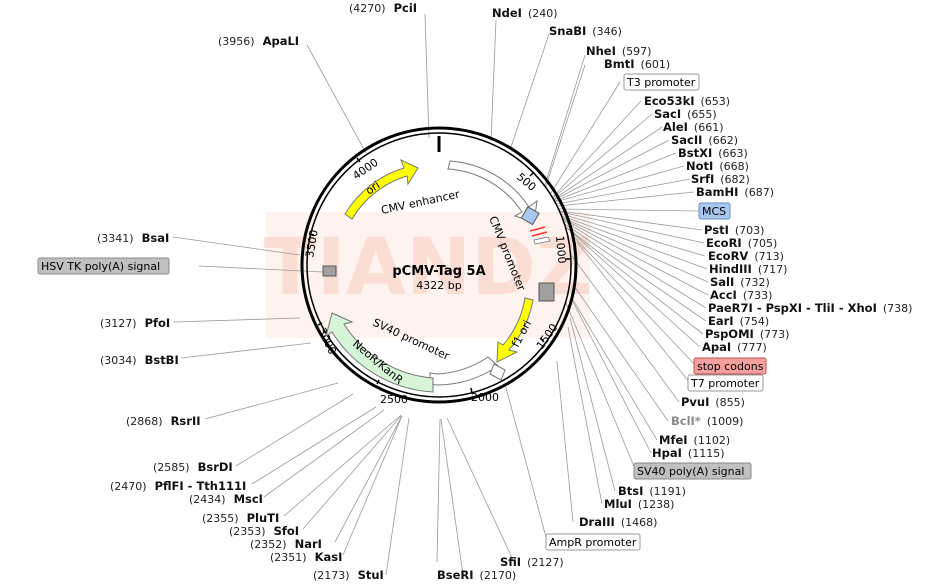  I want to click on site-hindiii-pos: (717), so click(773, 269).